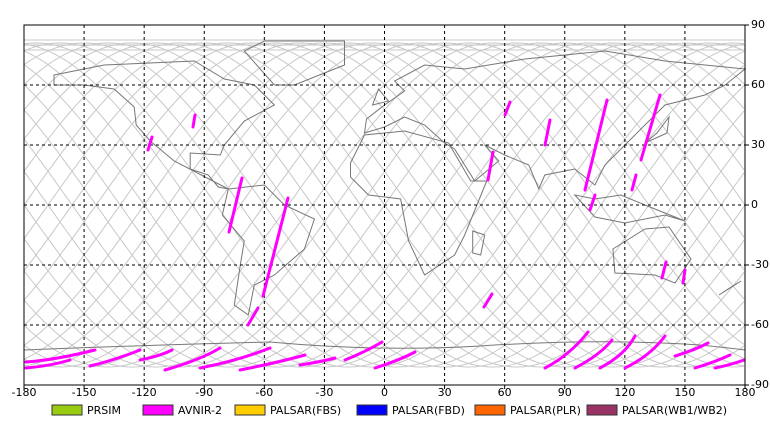  I want to click on y-tick-label: 60, so click(758, 84).